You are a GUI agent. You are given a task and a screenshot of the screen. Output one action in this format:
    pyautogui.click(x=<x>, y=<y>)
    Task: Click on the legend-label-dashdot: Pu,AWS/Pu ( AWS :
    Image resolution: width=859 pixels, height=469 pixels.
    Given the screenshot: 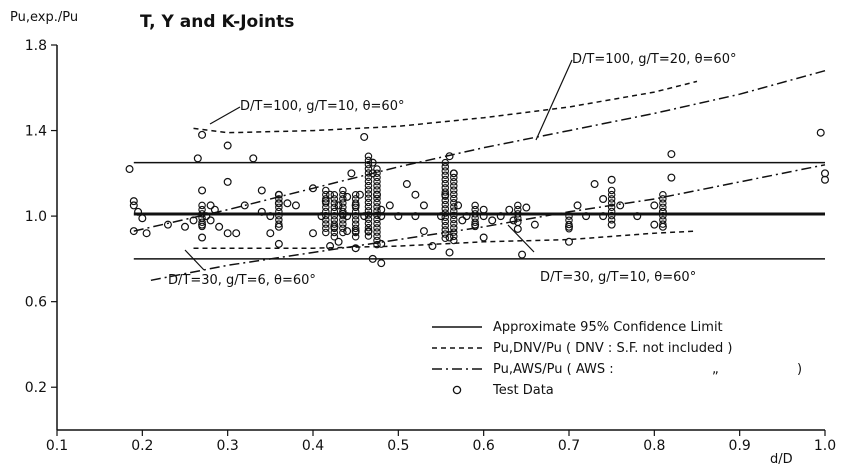 What is the action you would take?
    pyautogui.click(x=553, y=369)
    